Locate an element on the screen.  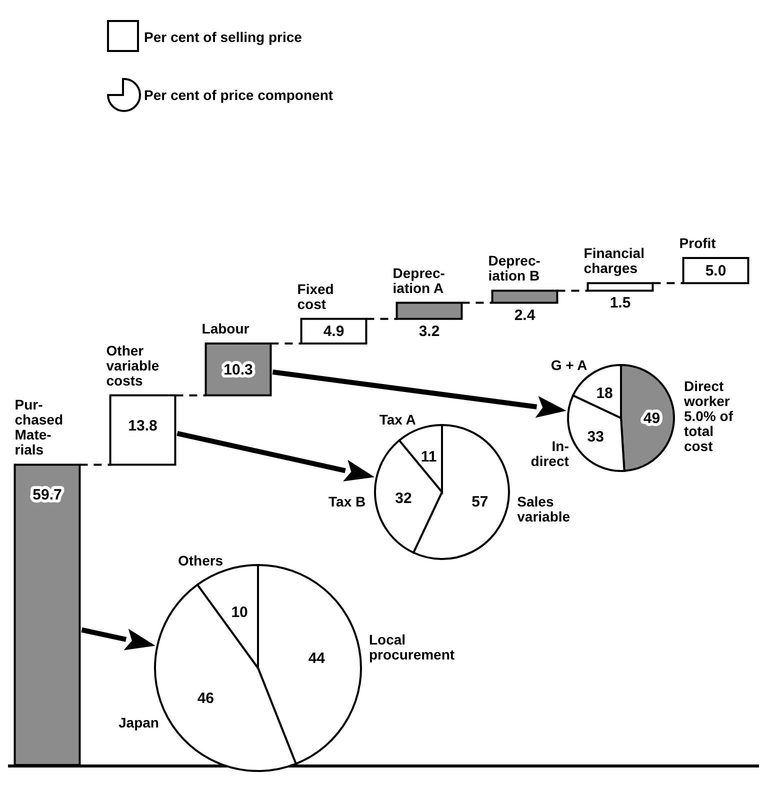
data-label: 11 is located at coordinates (428, 457).